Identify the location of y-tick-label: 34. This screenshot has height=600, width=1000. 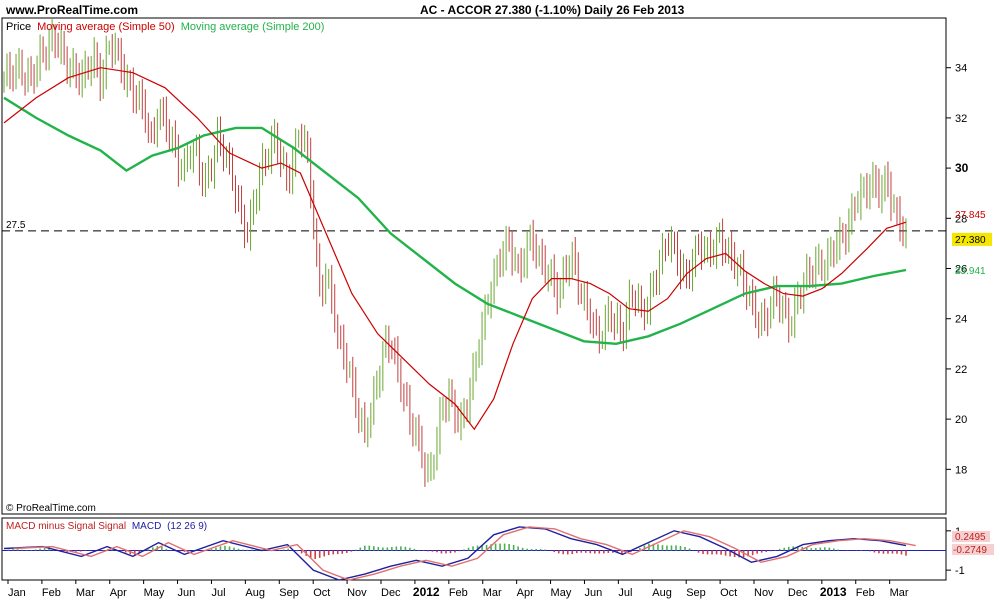
(961, 69).